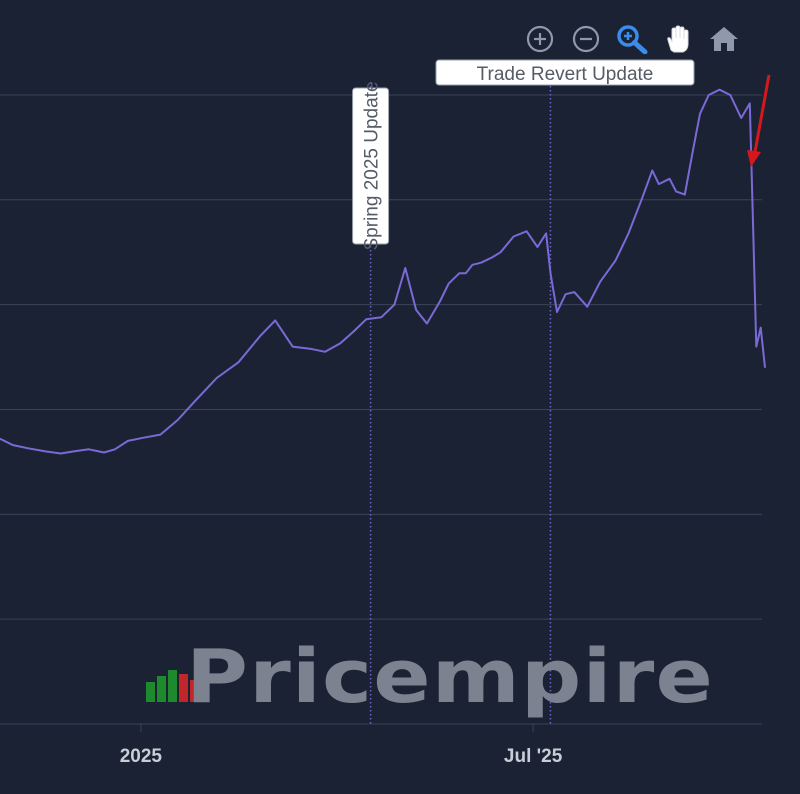  I want to click on x-tick-label: Jul '25, so click(533, 756).